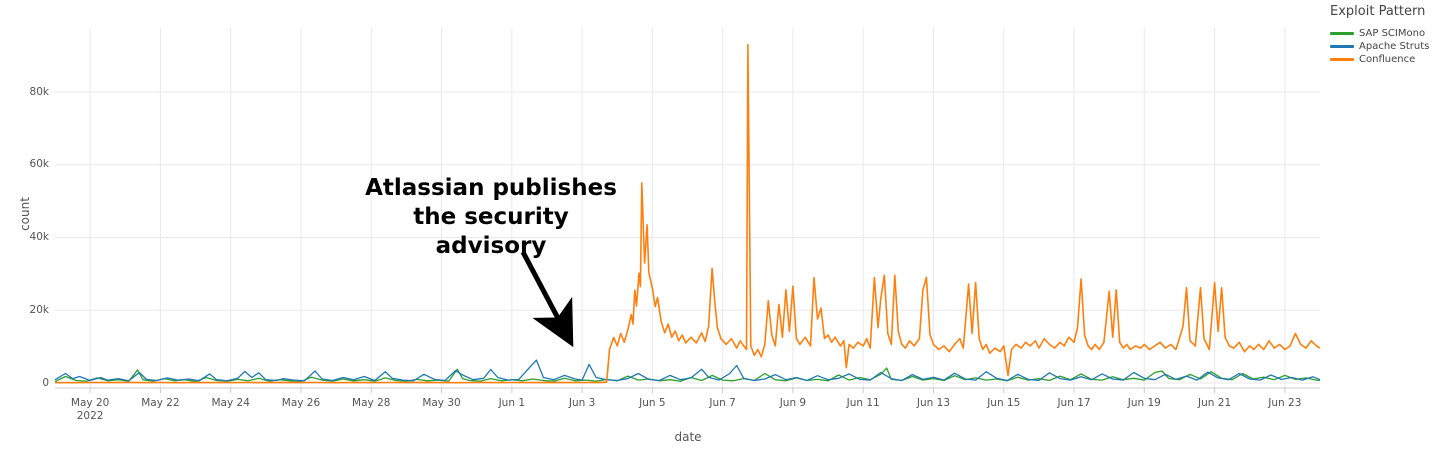 The image size is (1440, 460). What do you see at coordinates (160, 403) in the screenshot?
I see `x-tick-label: May 22` at bounding box center [160, 403].